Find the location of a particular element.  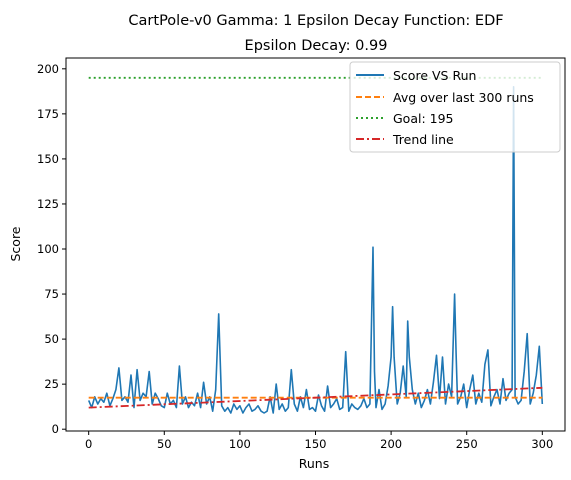

legend-label-goal: Goal: 195 is located at coordinates (423, 118).